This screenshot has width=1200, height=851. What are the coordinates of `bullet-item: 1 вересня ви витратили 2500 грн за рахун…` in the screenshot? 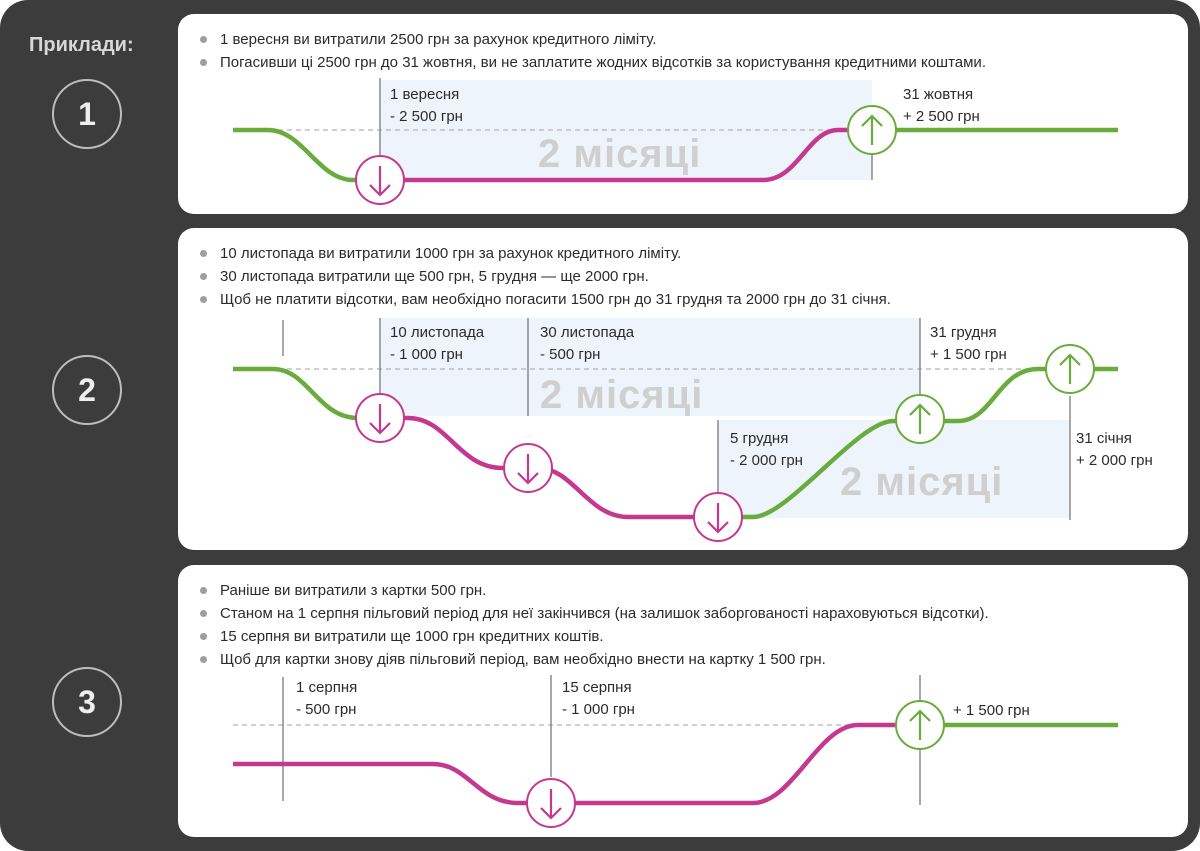 It's located at (592, 39).